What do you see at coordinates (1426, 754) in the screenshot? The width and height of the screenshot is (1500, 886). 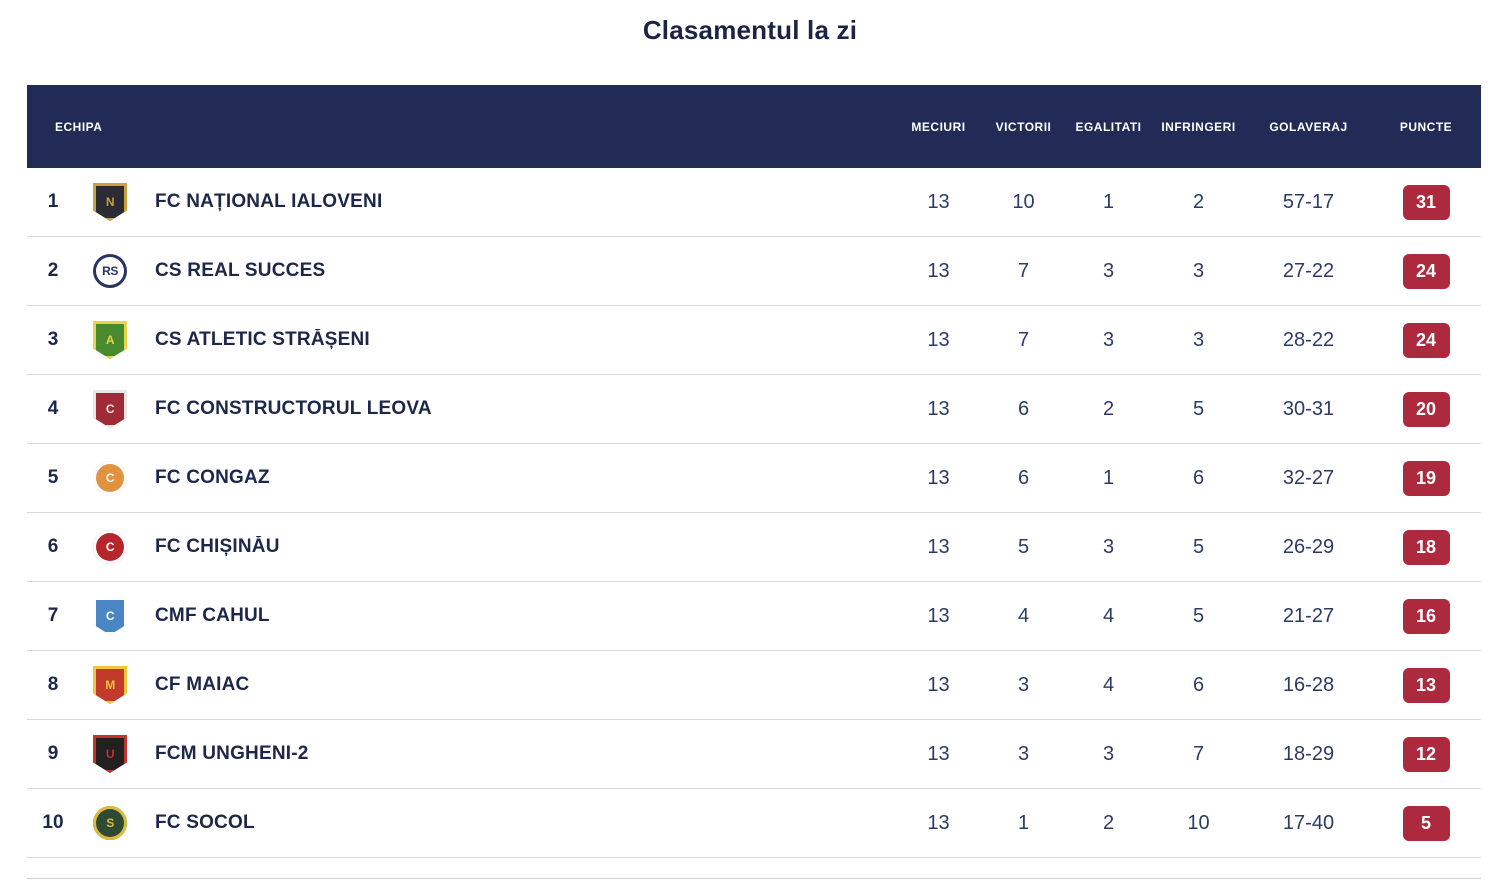 I see `points-cell: 12` at bounding box center [1426, 754].